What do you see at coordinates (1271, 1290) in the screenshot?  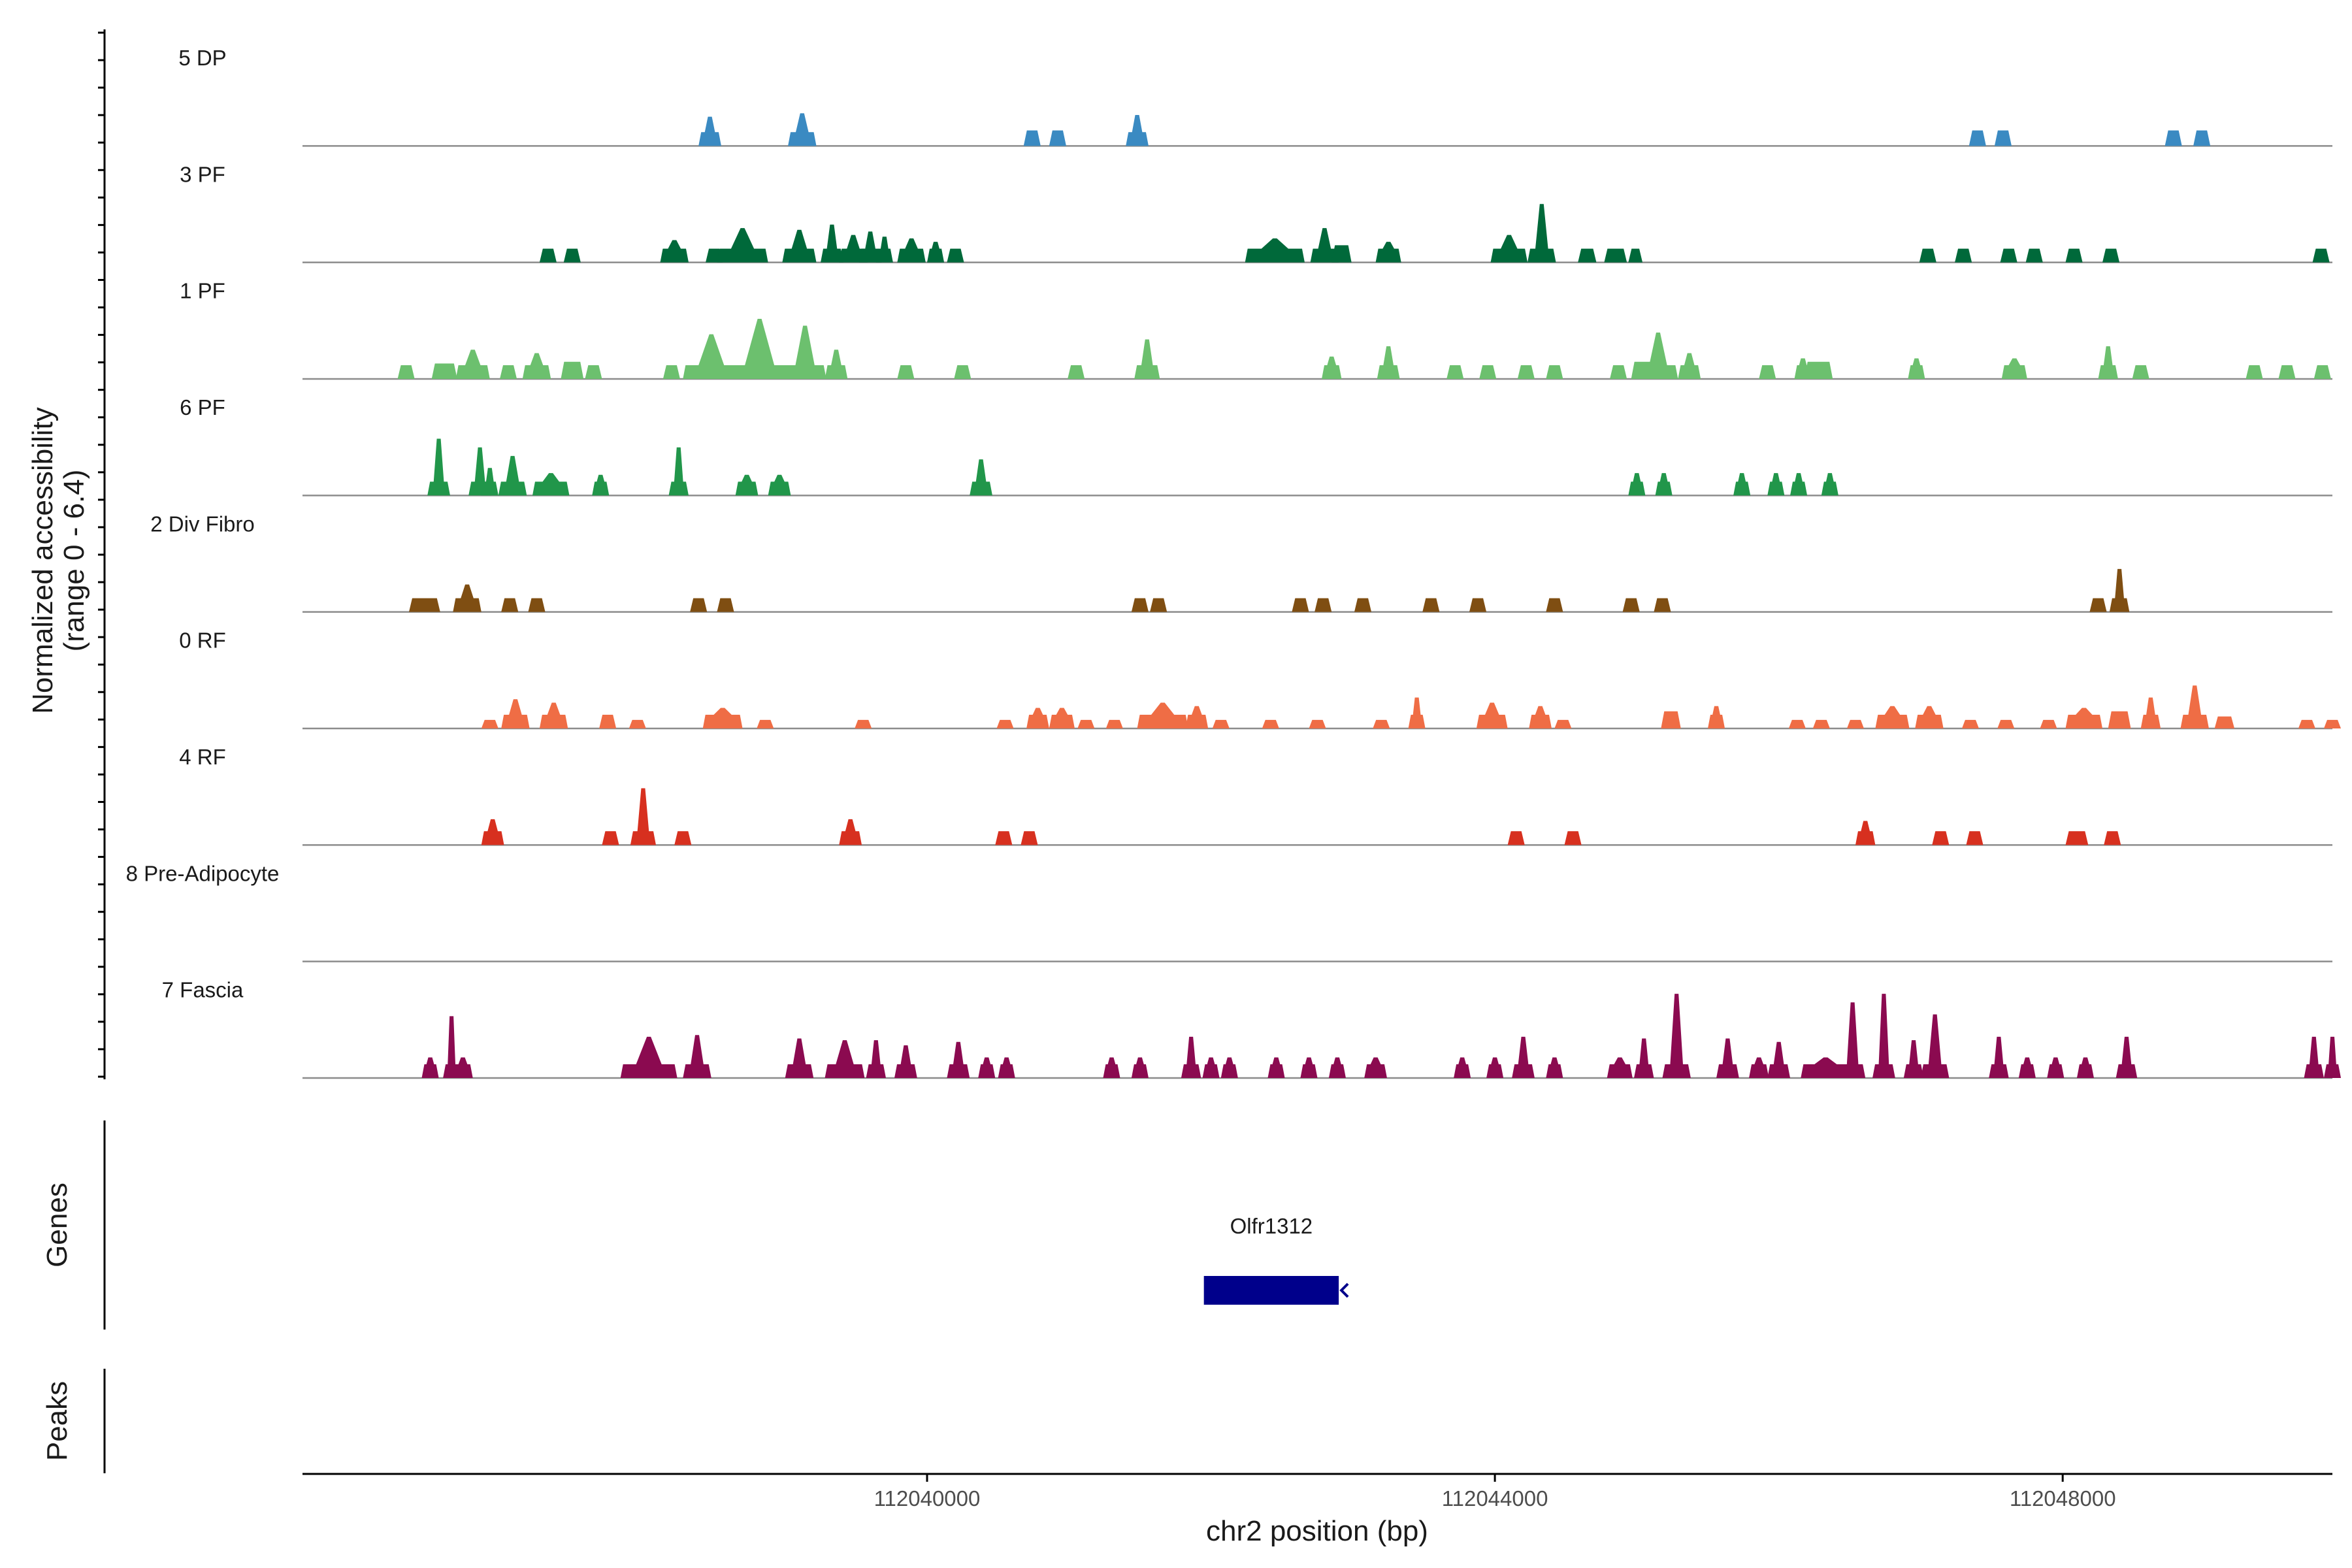 I see `gene-body` at bounding box center [1271, 1290].